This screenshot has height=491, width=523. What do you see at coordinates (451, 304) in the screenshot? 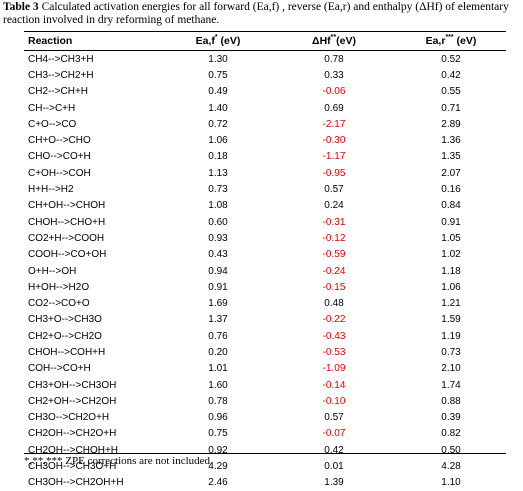
I see `cell-ear: 1.21` at bounding box center [451, 304].